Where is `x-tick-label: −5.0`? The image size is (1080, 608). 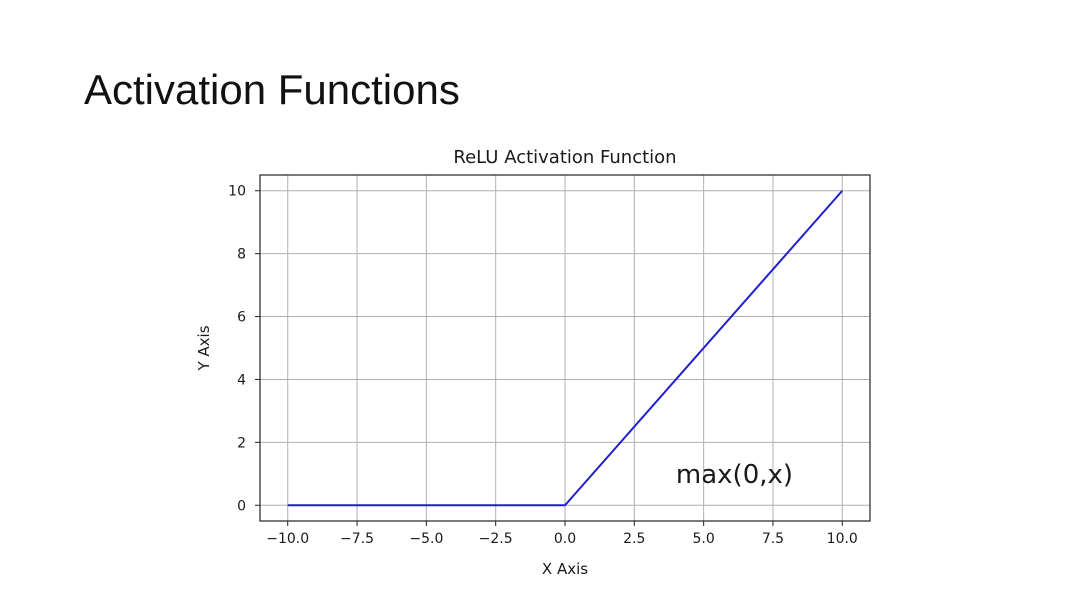 x-tick-label: −5.0 is located at coordinates (426, 539).